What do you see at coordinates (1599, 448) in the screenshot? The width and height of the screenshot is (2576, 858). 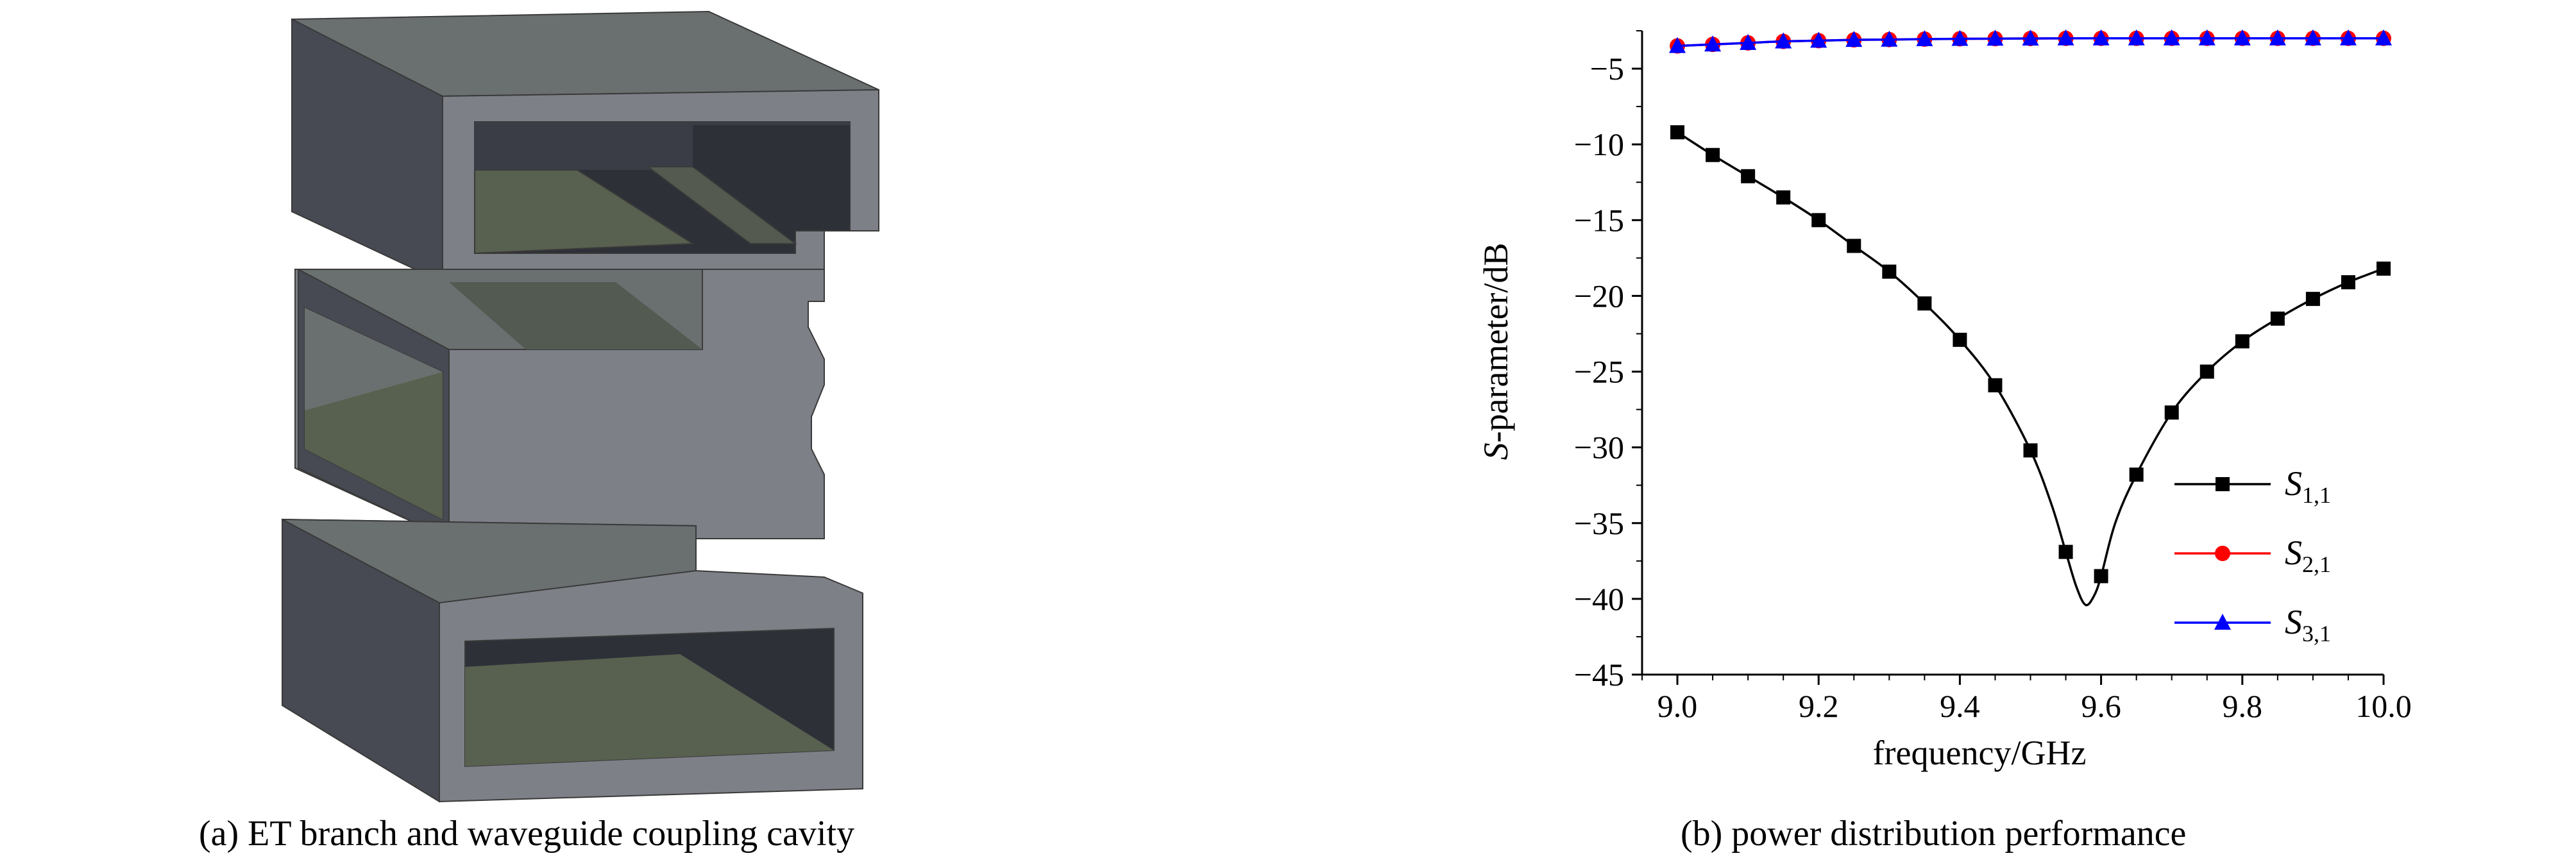 I see `y-tick-label: −30` at bounding box center [1599, 448].